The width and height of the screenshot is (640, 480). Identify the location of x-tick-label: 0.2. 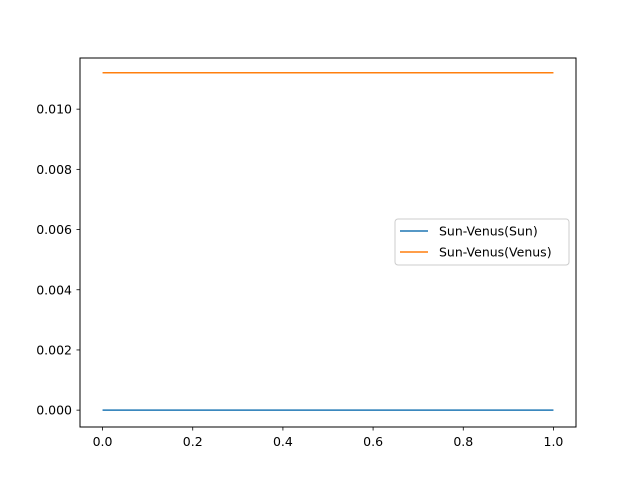
(193, 441).